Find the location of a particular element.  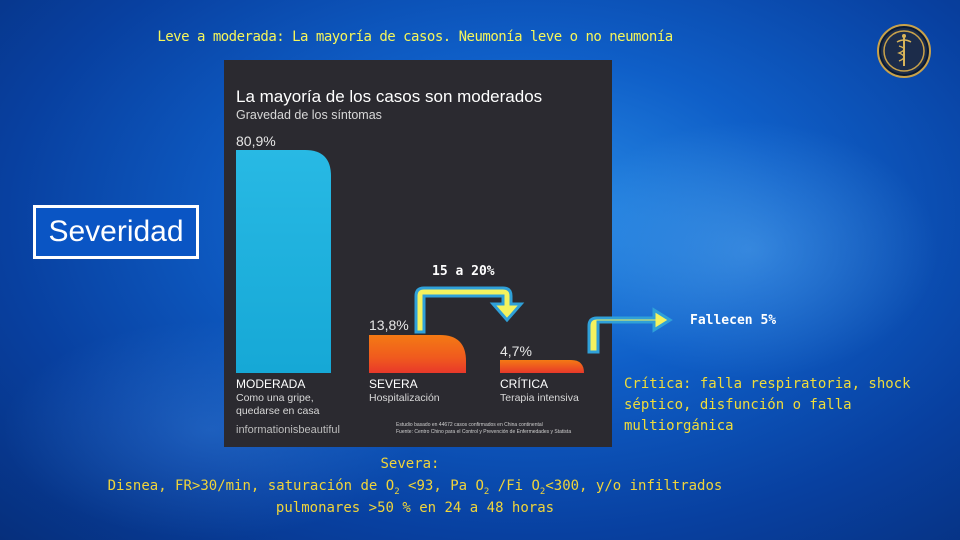

desc-critica: Terapia intensiva is located at coordinates (539, 398).